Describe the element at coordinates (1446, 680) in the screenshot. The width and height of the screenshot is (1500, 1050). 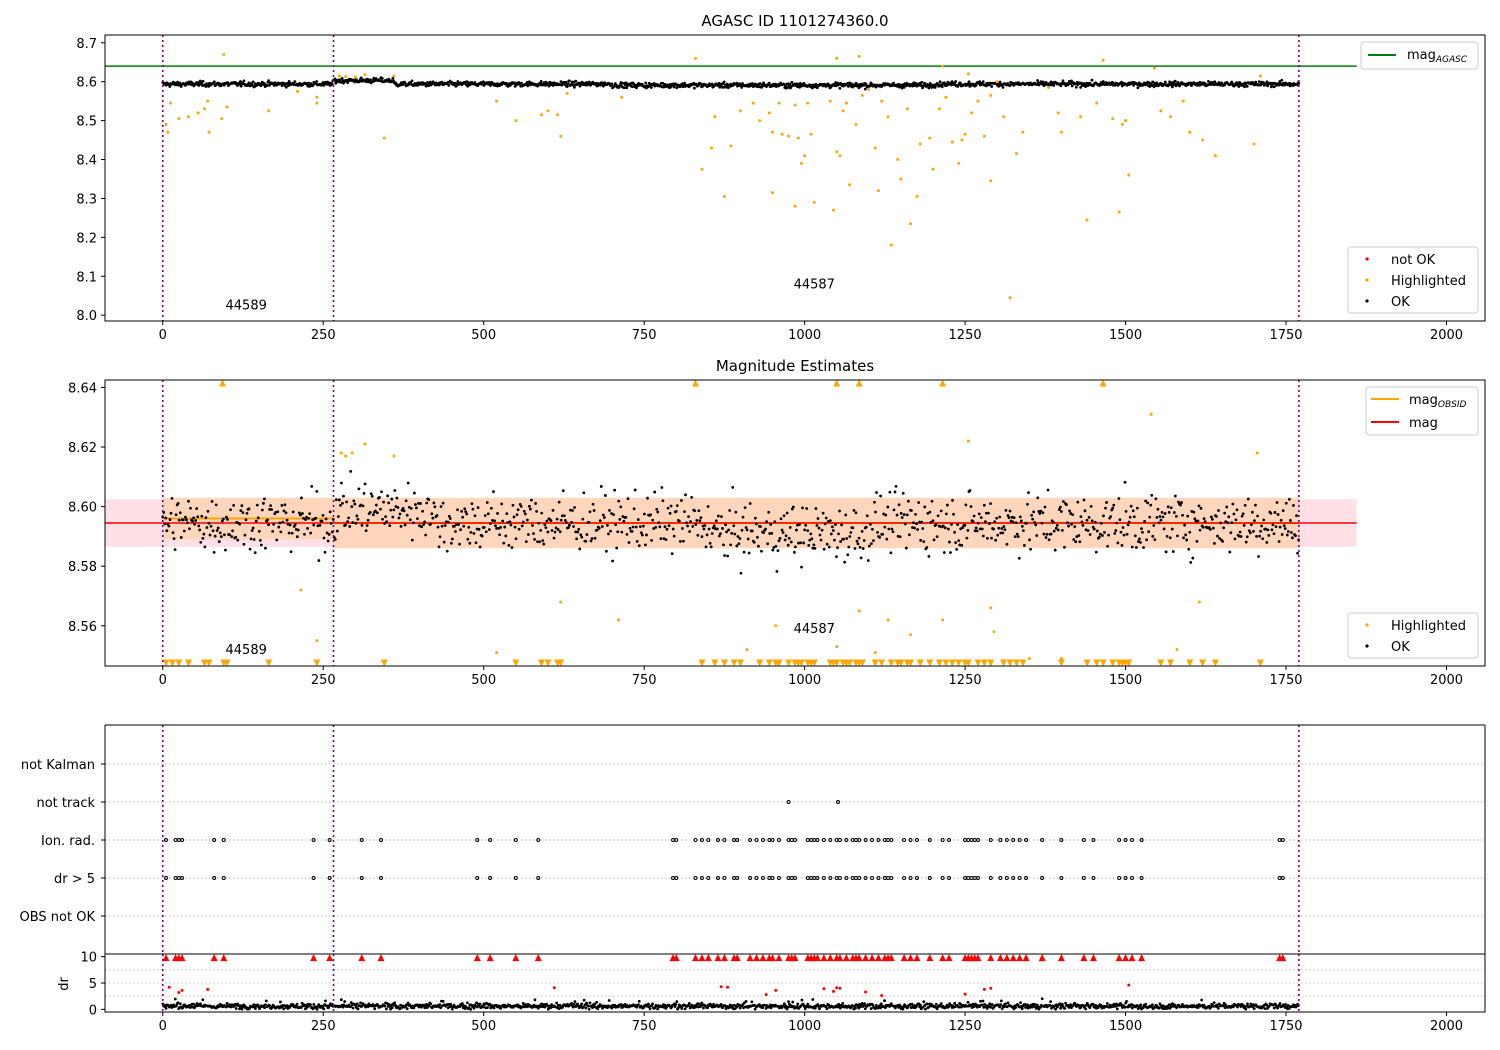
I see `x-tick-label: 2000` at that location.